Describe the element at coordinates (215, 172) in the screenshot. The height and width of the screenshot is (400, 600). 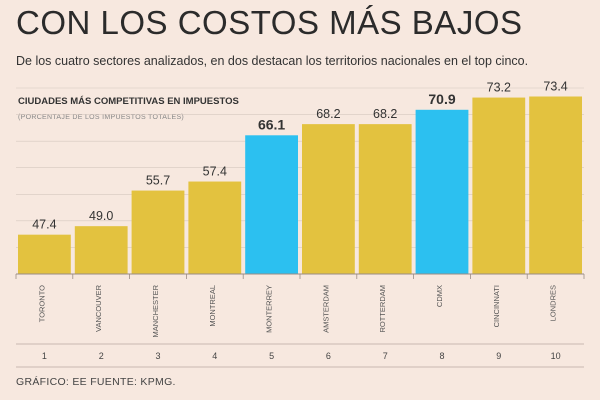
I see `data-label: 57.4` at that location.